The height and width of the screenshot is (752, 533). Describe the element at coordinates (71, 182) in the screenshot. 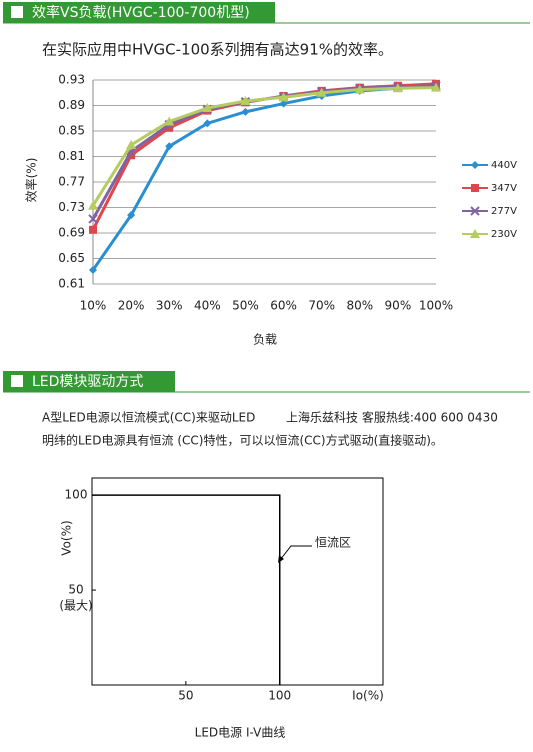

I see `y-tick-label: 0.77` at that location.